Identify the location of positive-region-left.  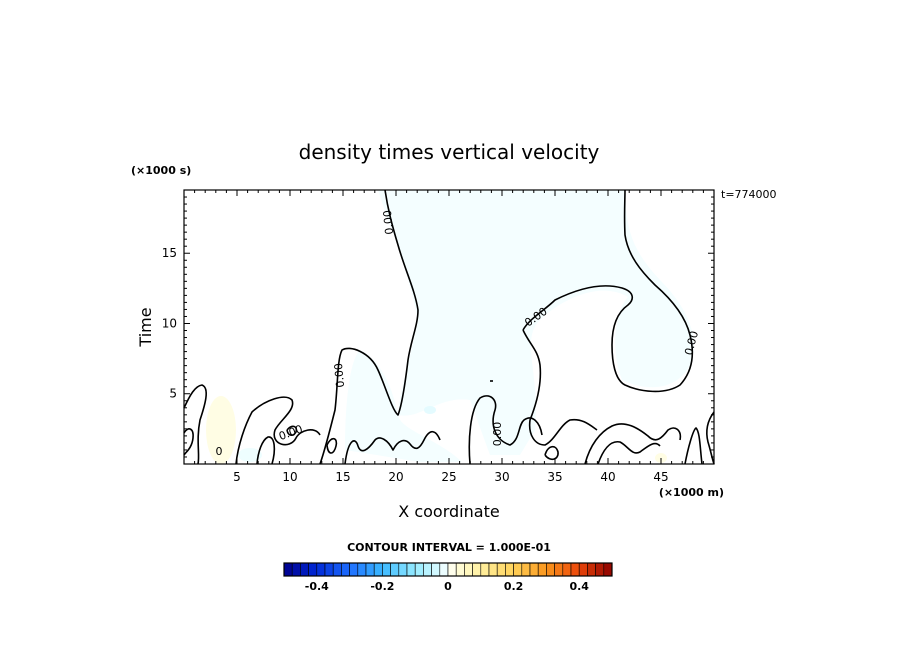
(221, 430).